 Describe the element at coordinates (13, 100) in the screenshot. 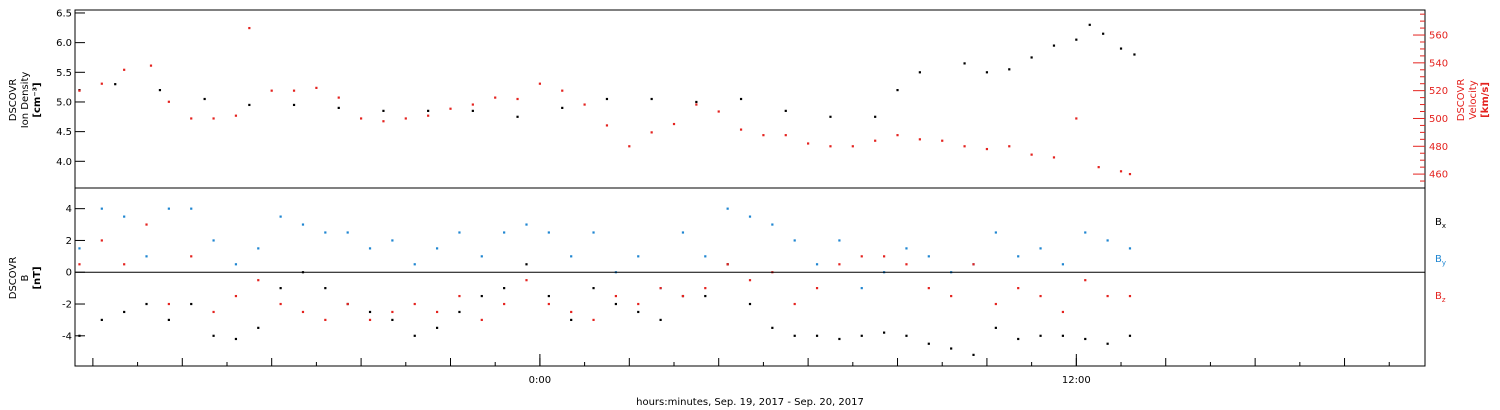

I see `top-left-label-line1: DSCOVR` at that location.